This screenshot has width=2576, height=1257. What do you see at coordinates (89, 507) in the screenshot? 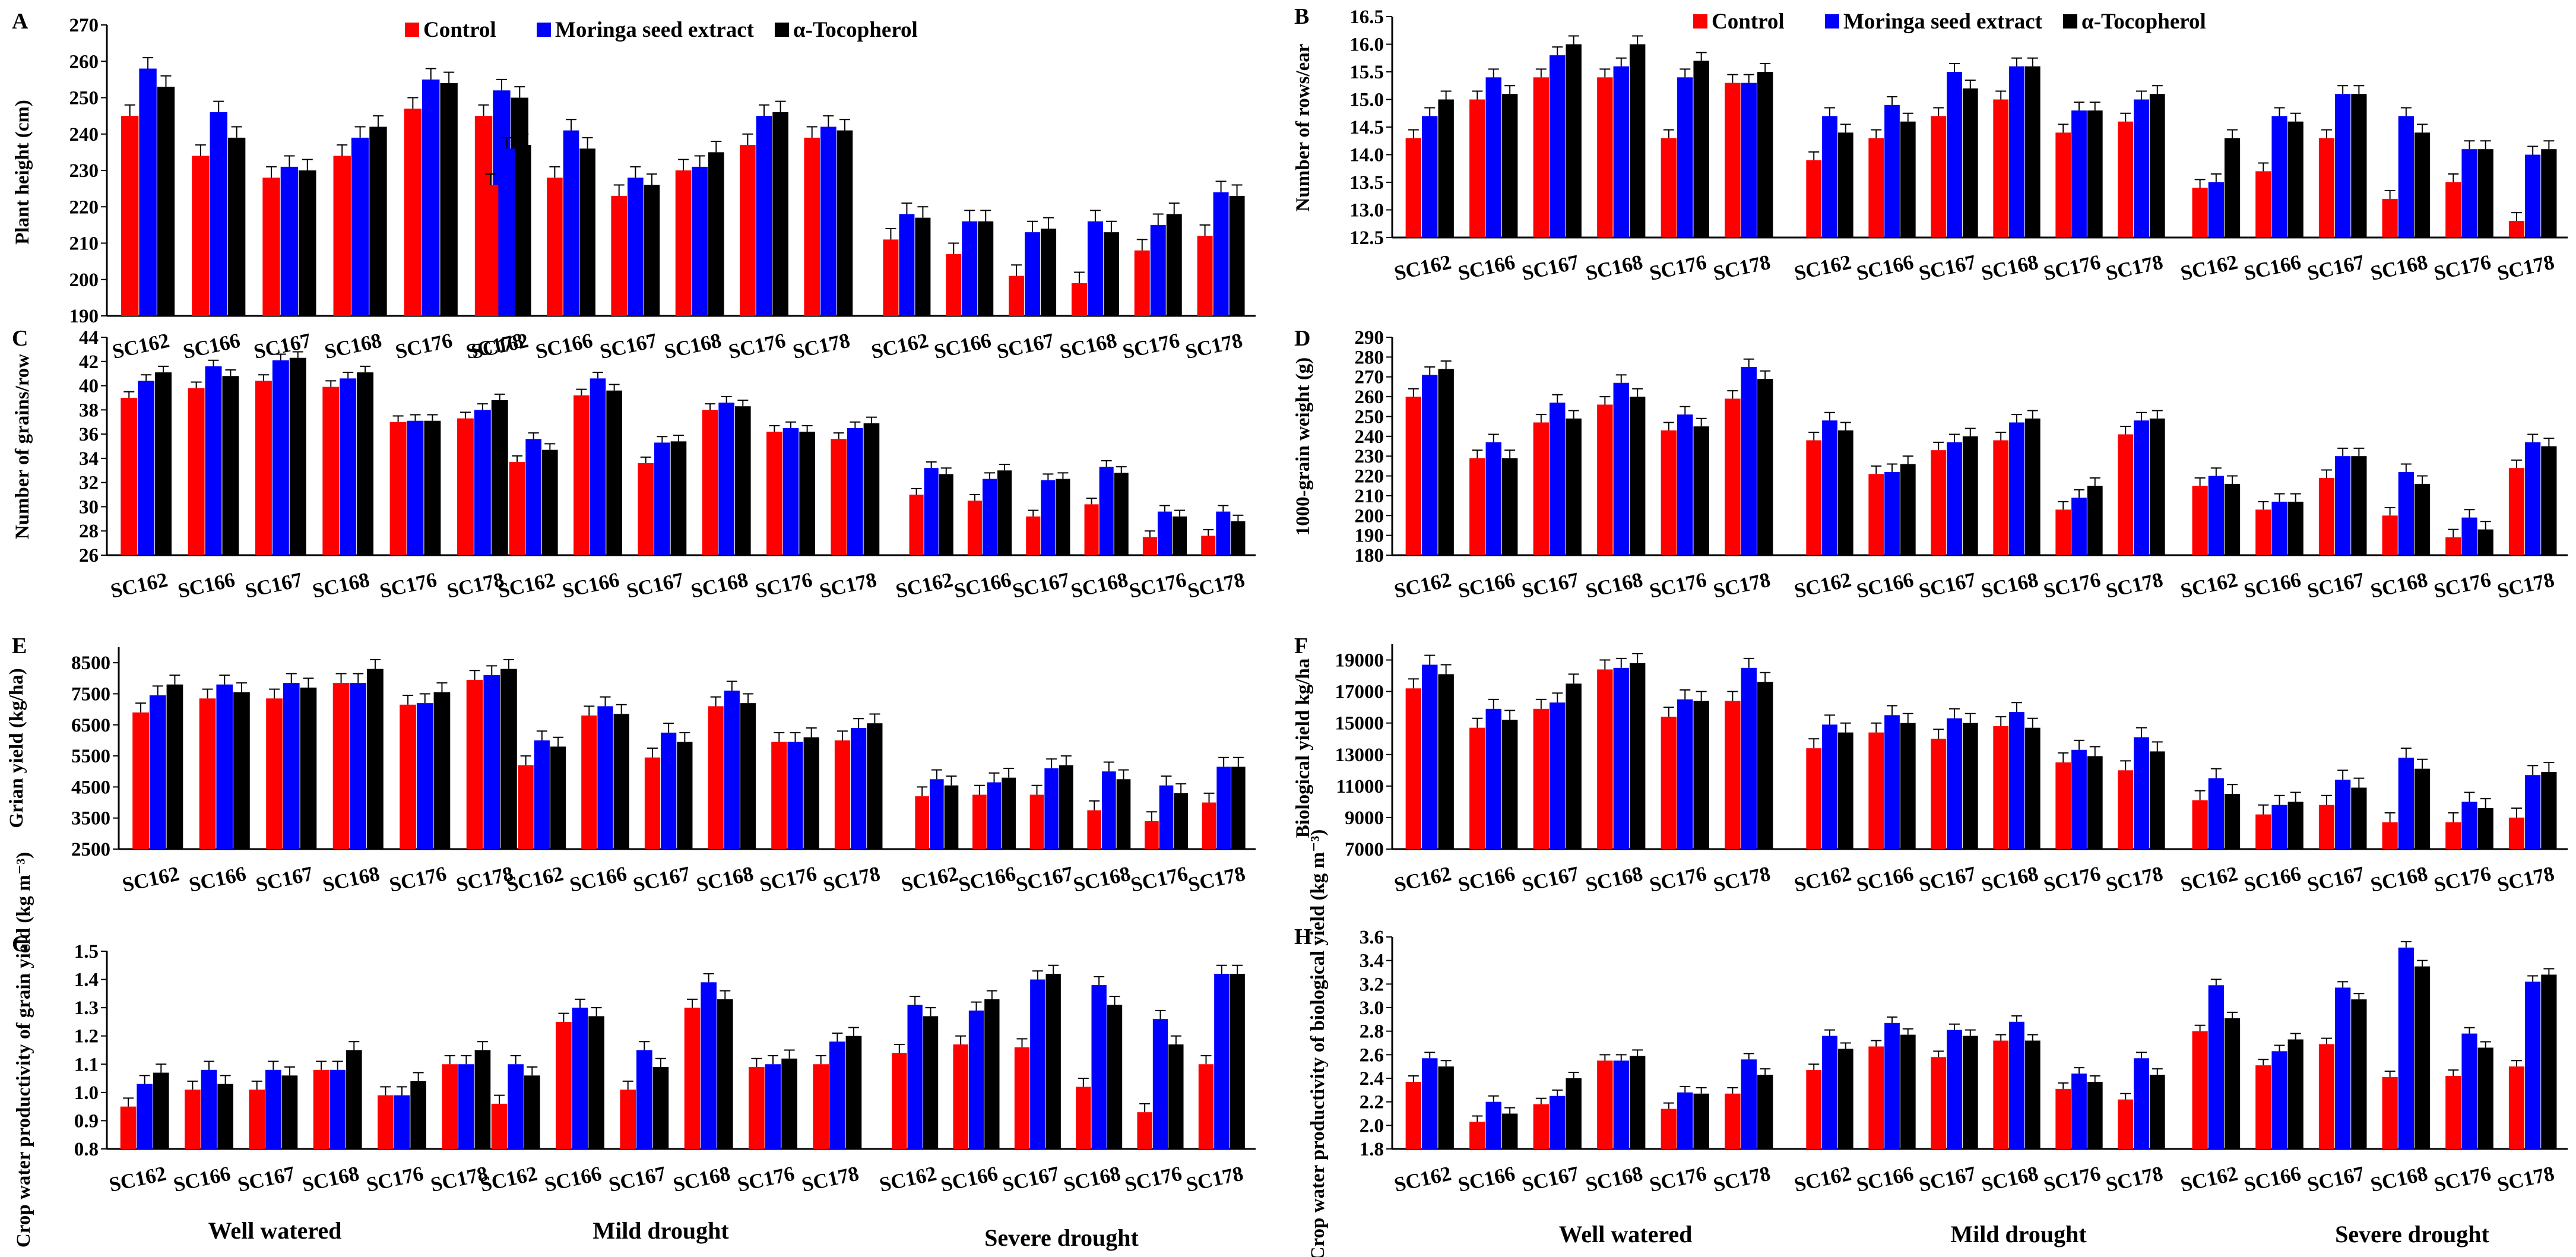
I see `y-tick-label: 30` at bounding box center [89, 507].